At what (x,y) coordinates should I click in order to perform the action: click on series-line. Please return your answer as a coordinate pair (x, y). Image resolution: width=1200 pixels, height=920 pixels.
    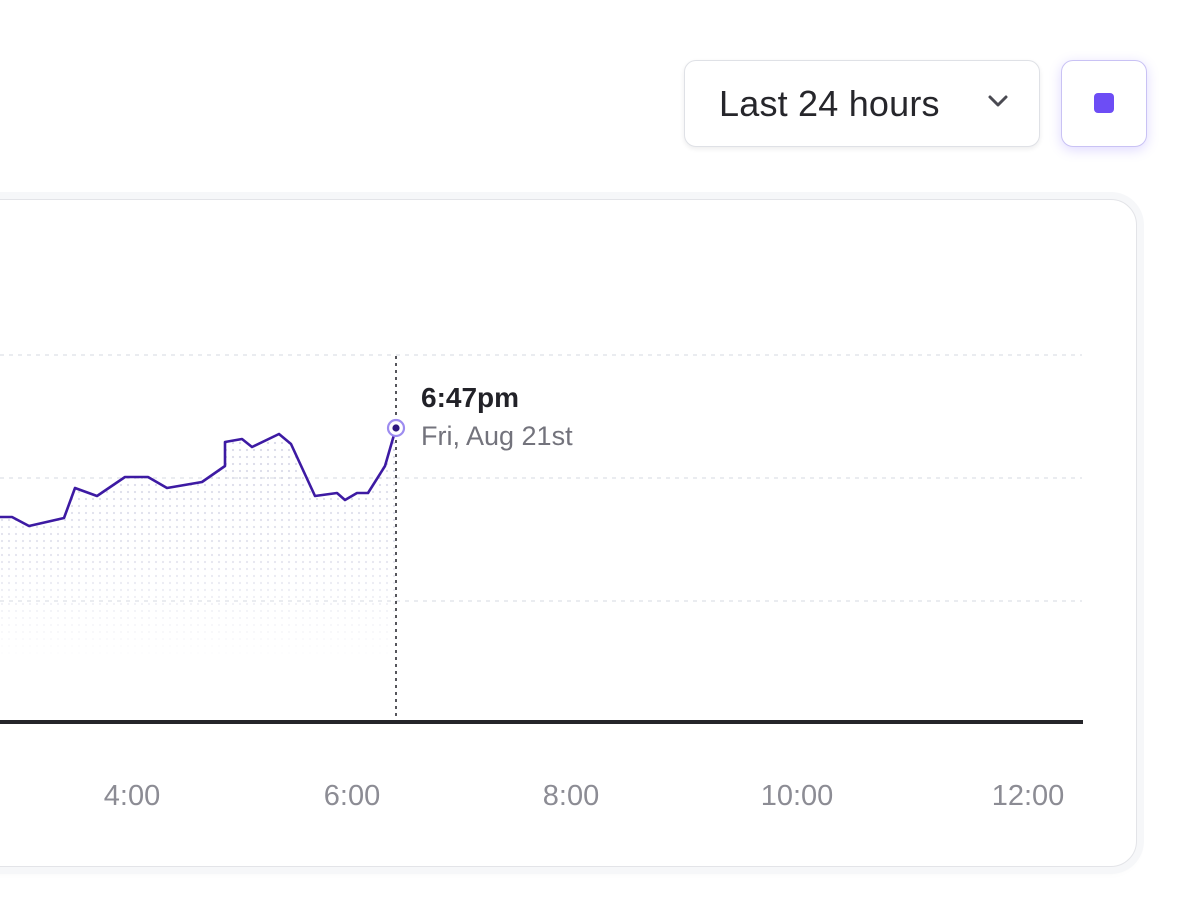
    Looking at the image, I should click on (199, 477).